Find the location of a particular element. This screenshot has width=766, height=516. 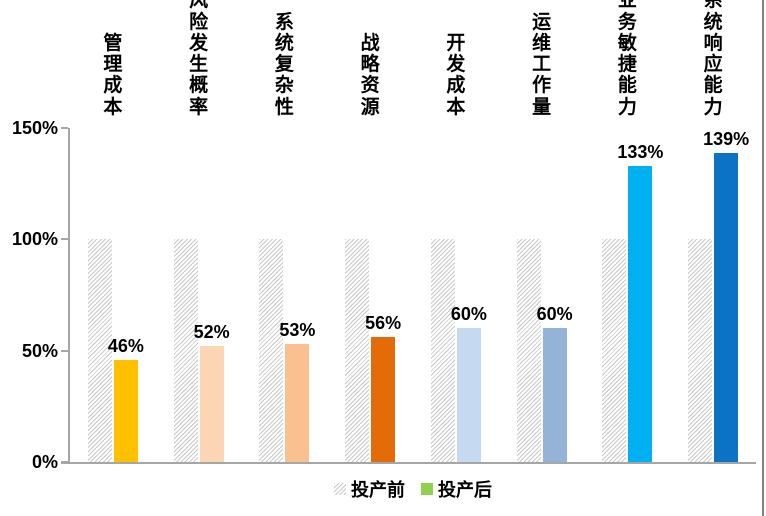

category-label: 业务敏捷能力 is located at coordinates (627, 59).